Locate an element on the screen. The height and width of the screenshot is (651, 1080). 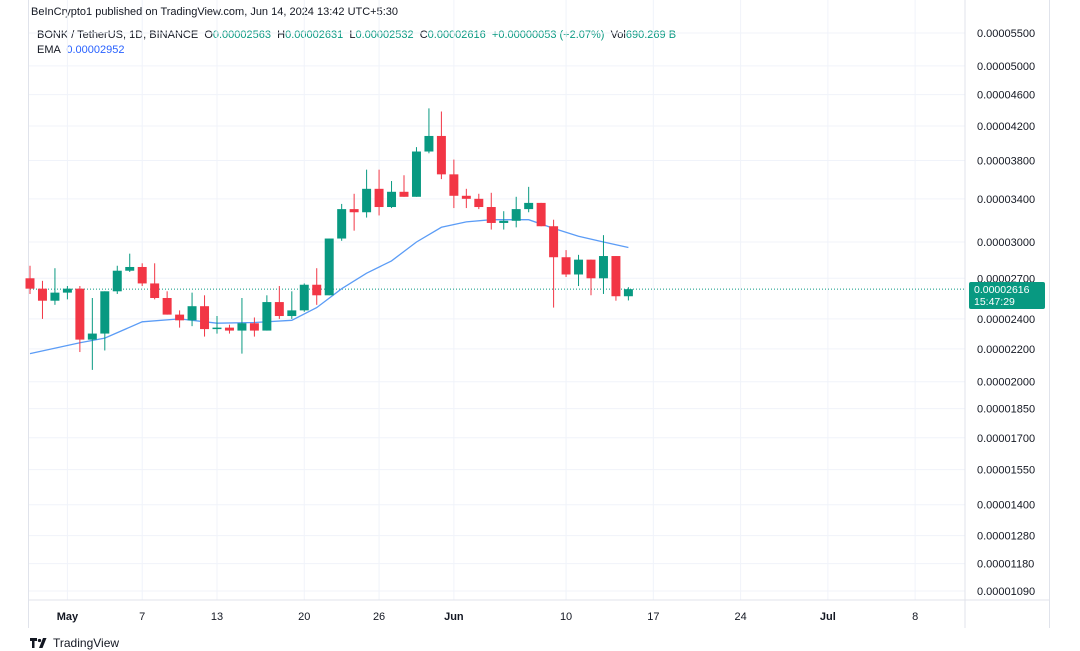
time-tick-label: May is located at coordinates (68, 617).